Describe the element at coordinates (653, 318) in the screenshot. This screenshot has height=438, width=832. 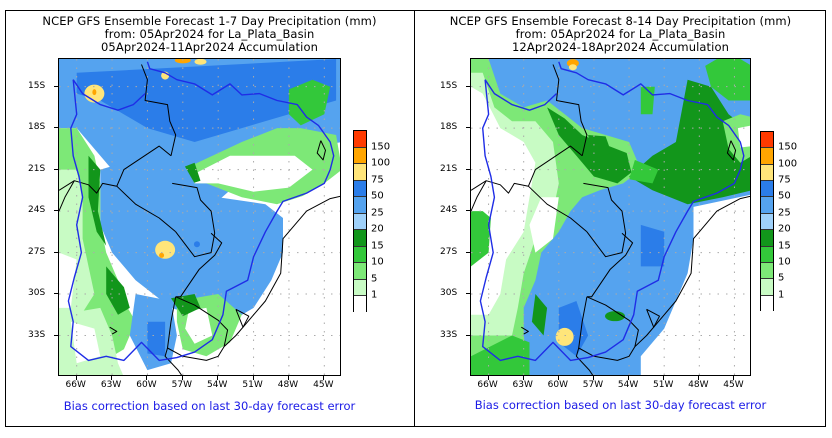
I see `lagoon-outline` at that location.